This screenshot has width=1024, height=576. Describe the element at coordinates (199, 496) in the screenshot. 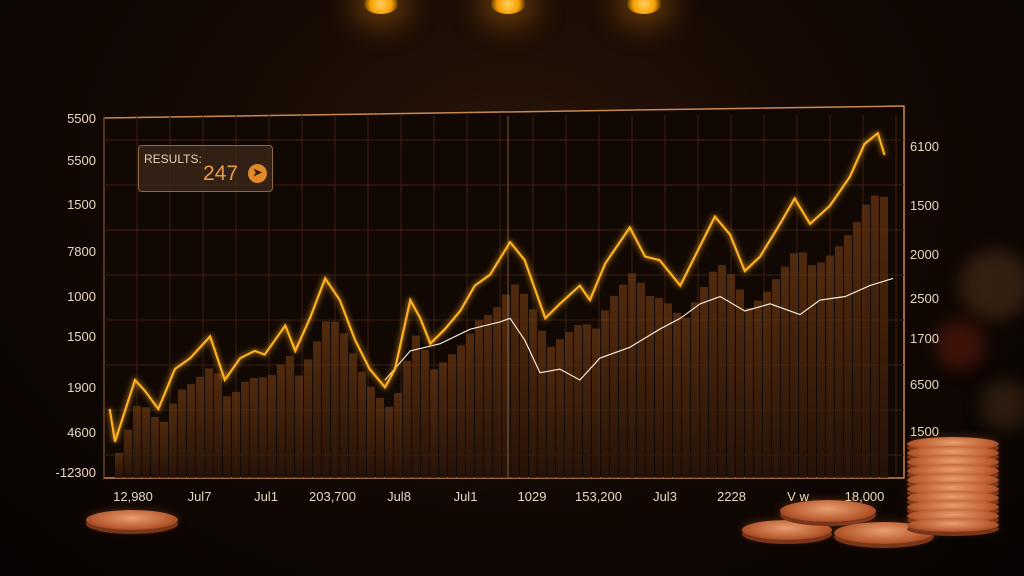

I see `x-tick-label: Jul7` at that location.